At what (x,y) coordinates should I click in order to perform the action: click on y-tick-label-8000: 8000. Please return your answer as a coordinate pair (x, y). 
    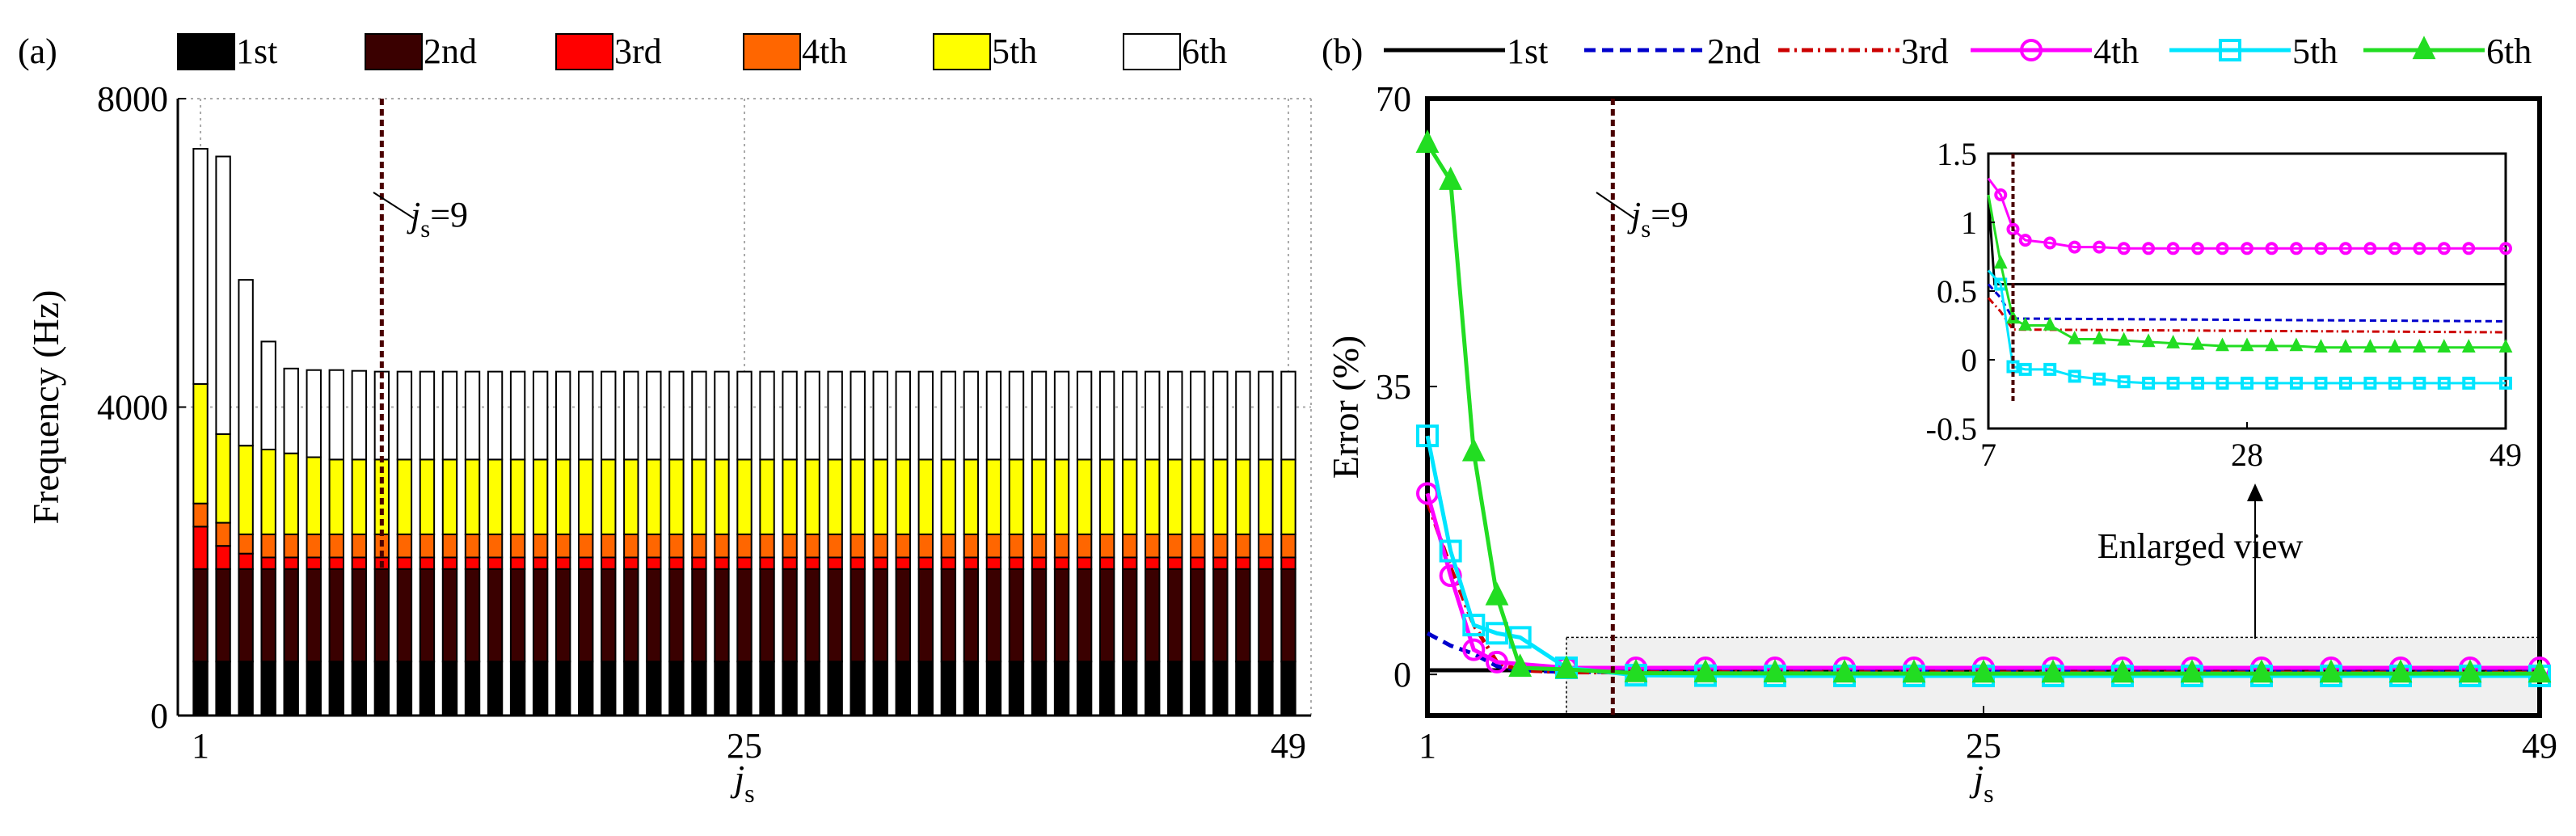
    Looking at the image, I should click on (132, 99).